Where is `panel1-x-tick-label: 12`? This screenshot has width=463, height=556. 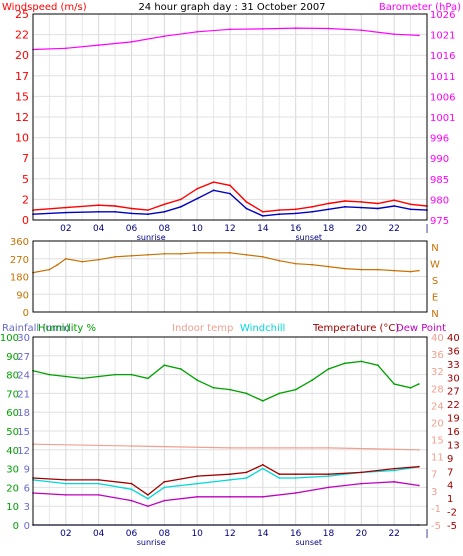
panel1-x-tick-label: 12 is located at coordinates (229, 229).